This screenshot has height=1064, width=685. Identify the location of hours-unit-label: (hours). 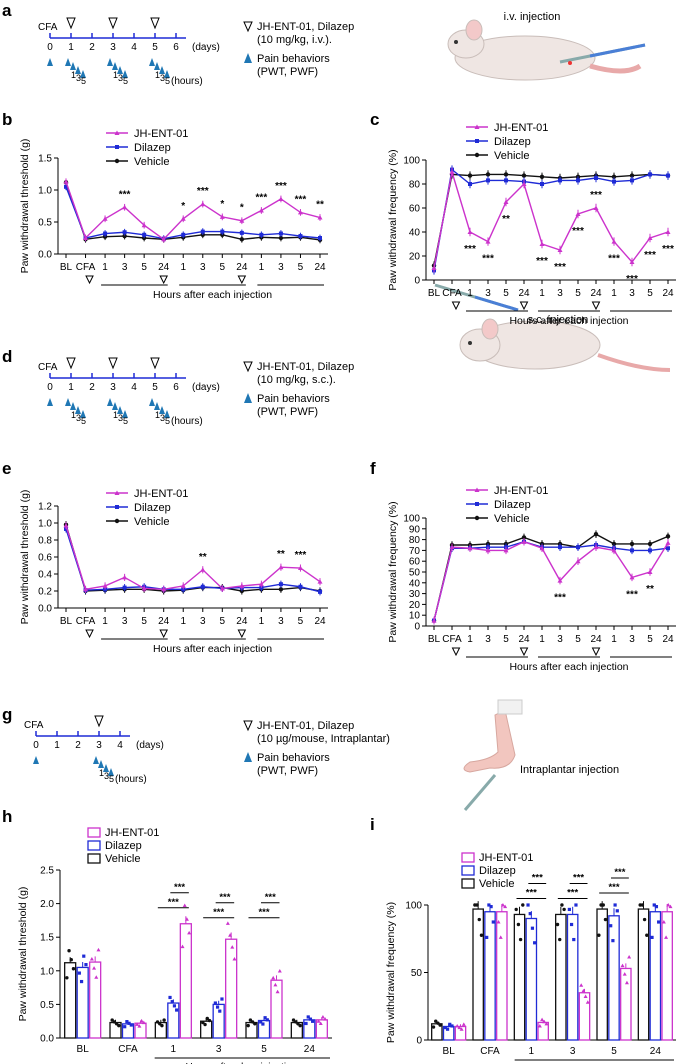
(131, 779).